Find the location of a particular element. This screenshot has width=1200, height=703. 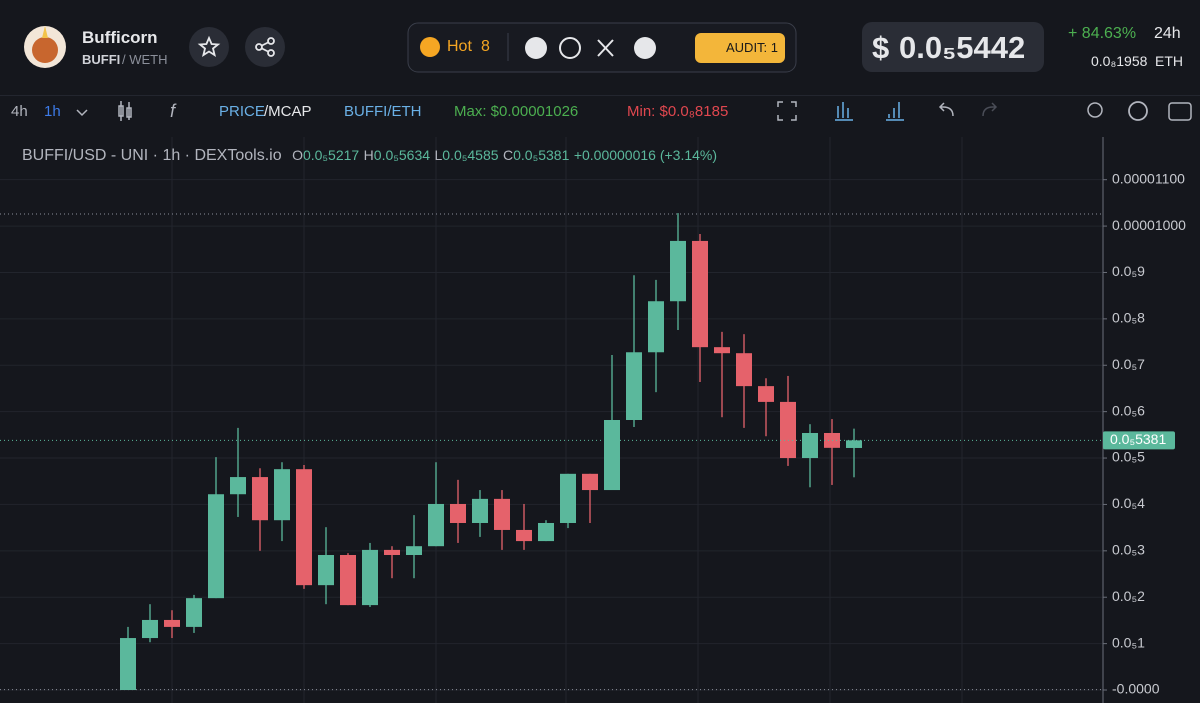

y-tick-label: 0.0₅4 is located at coordinates (1128, 503).